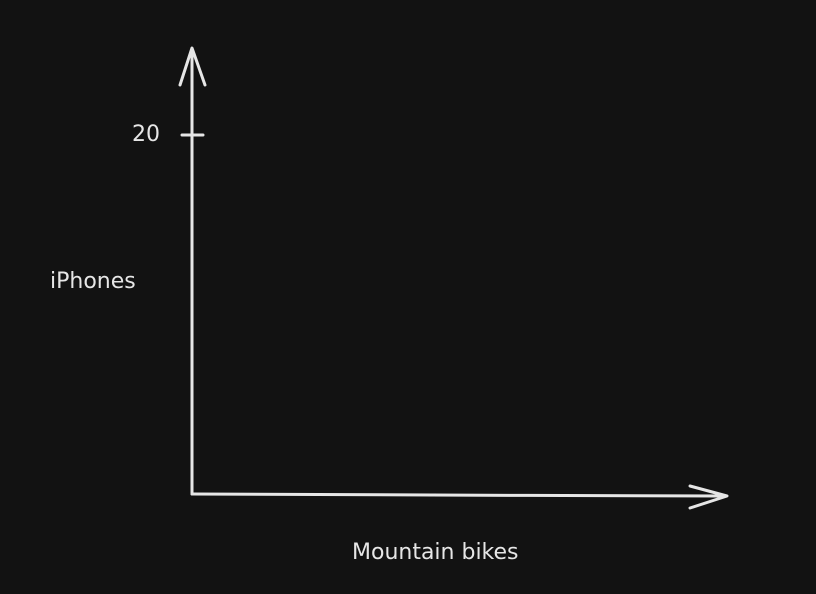  I want to click on x-axis-arrowhead, so click(708, 497).